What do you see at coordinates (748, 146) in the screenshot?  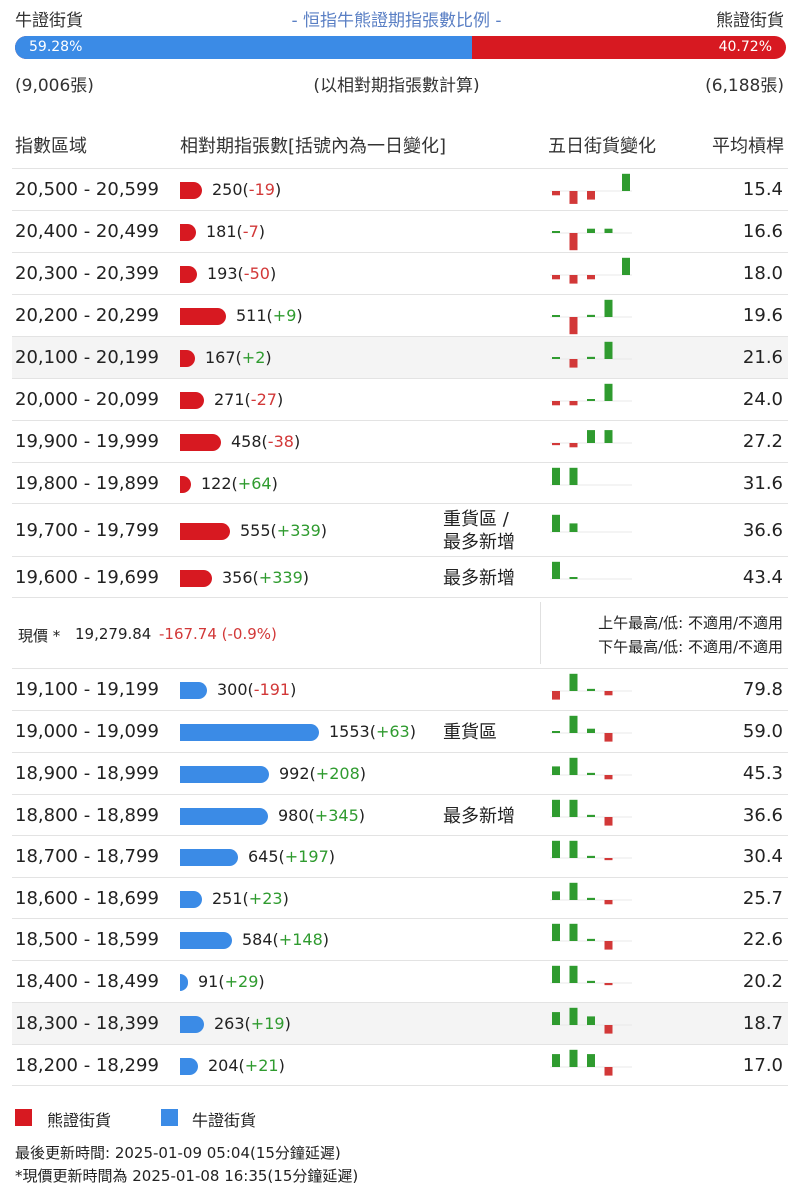 I see `column-header-avg-ratio: 平均槓桿` at bounding box center [748, 146].